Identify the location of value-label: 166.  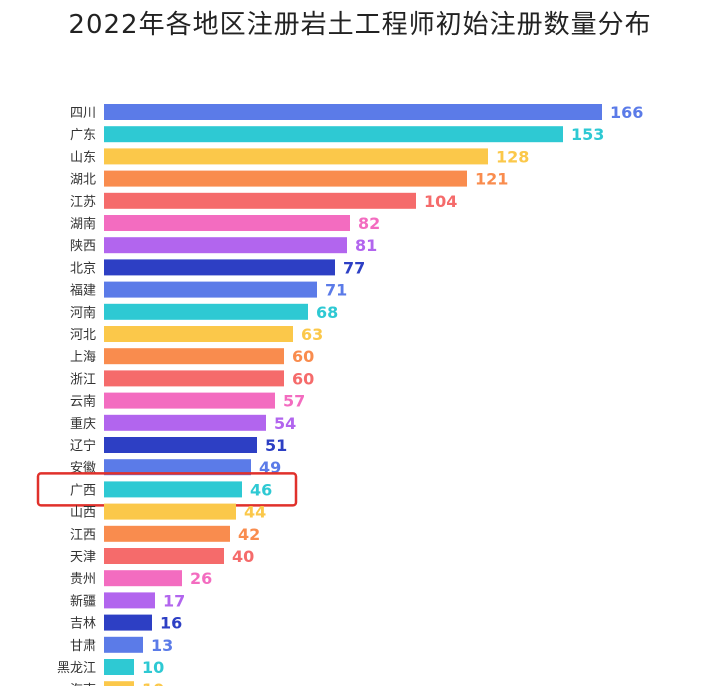
(626, 112).